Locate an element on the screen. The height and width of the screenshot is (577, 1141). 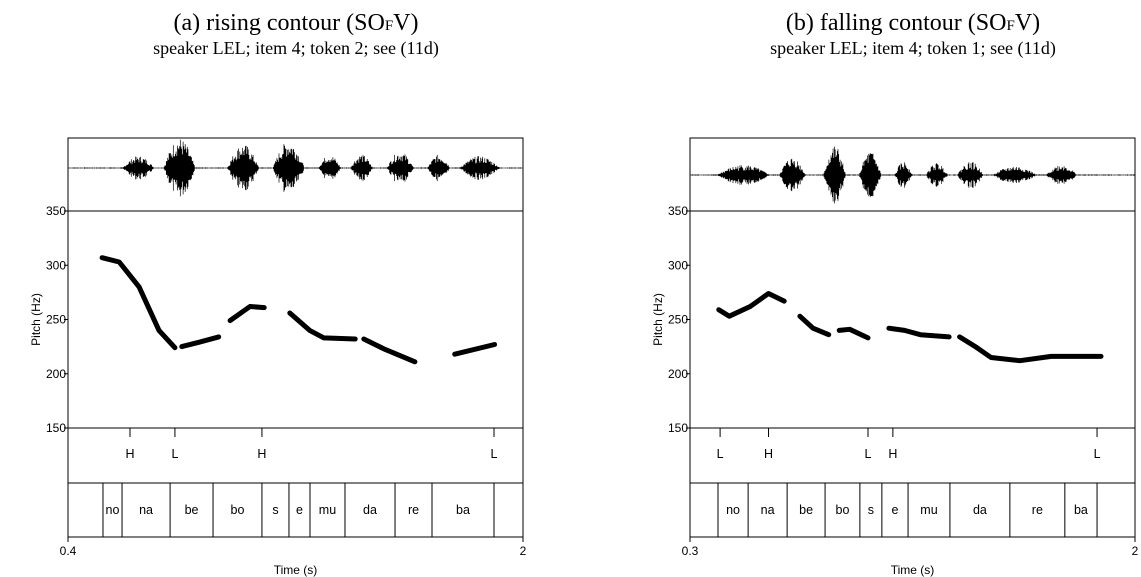
title-part: (b) falling contour (SO is located at coordinates (896, 23).